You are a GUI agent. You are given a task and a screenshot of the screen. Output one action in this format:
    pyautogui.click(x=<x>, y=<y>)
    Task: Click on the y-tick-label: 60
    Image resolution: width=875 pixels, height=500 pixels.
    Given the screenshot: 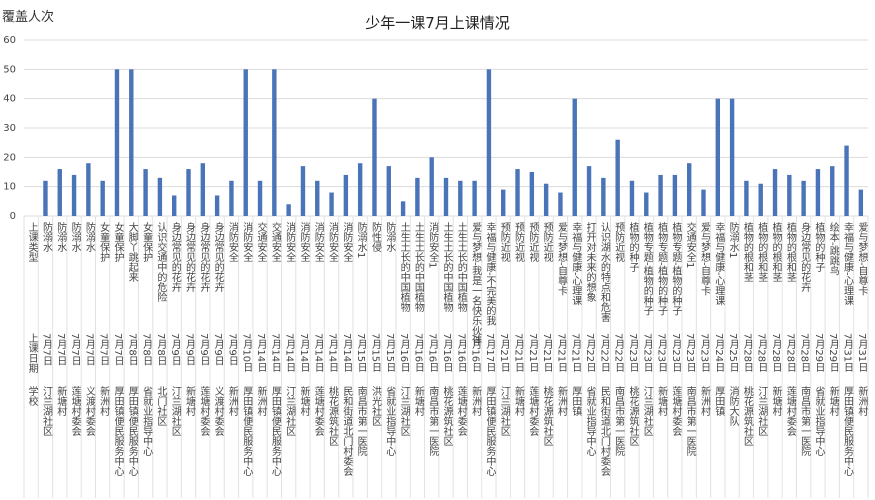 What is the action you would take?
    pyautogui.click(x=9, y=40)
    